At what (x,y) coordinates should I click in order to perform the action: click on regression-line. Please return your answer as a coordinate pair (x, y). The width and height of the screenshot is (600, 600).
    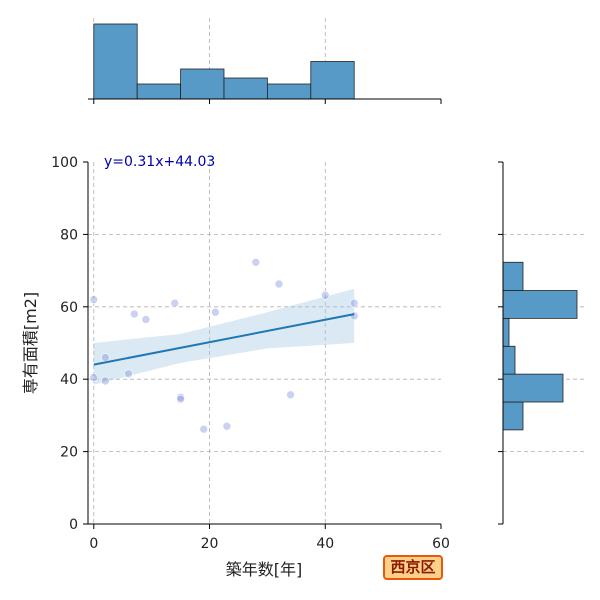
    Looking at the image, I should click on (224, 339).